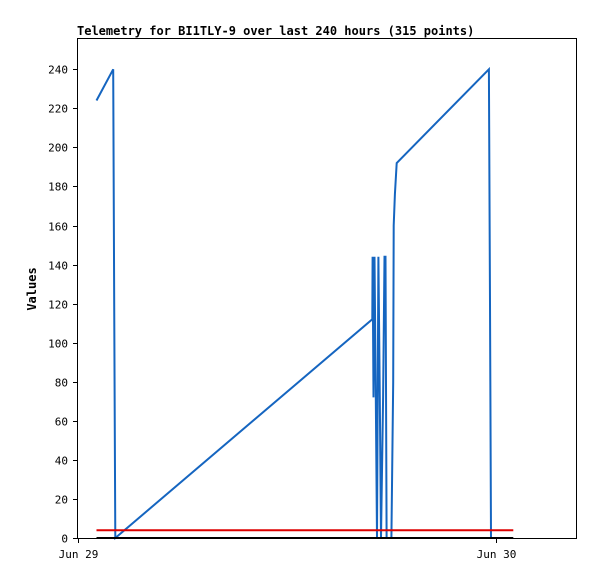 The image size is (597, 579). I want to click on y-tick-label: 20, so click(61, 500).